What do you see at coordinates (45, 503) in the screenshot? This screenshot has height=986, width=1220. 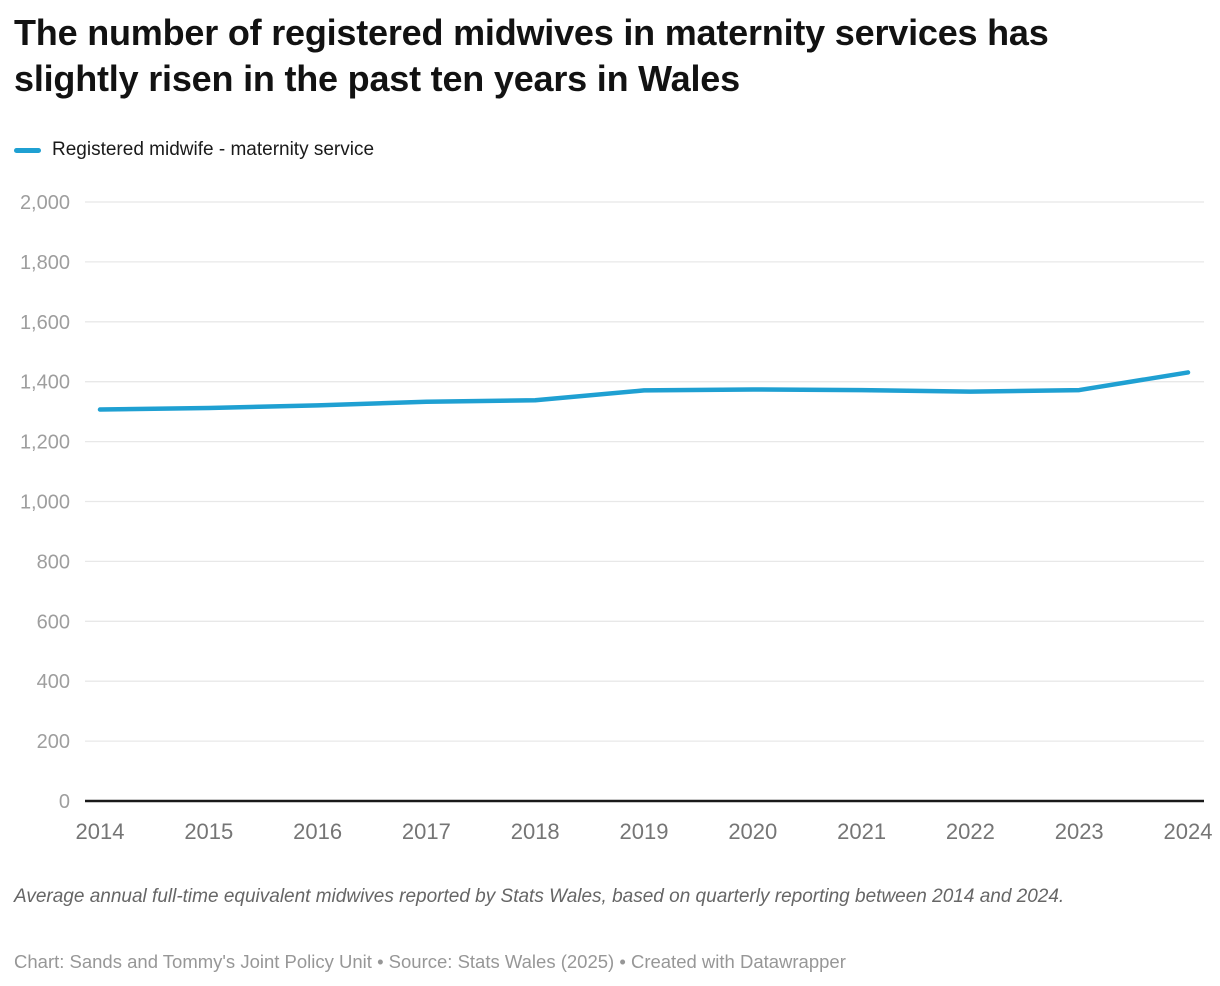 I see `y-axis-tick-label: 1,000` at bounding box center [45, 503].